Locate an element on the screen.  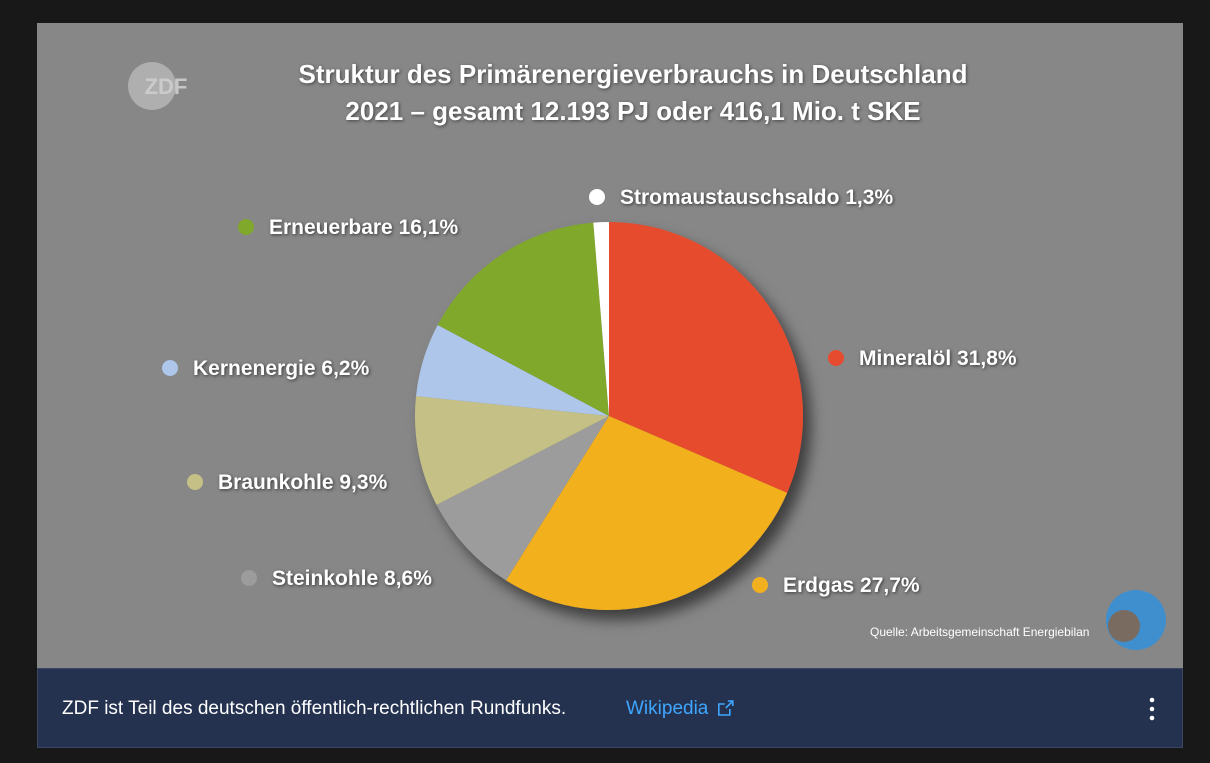
slice-label: Erneuerbare 16,1% is located at coordinates (363, 227).